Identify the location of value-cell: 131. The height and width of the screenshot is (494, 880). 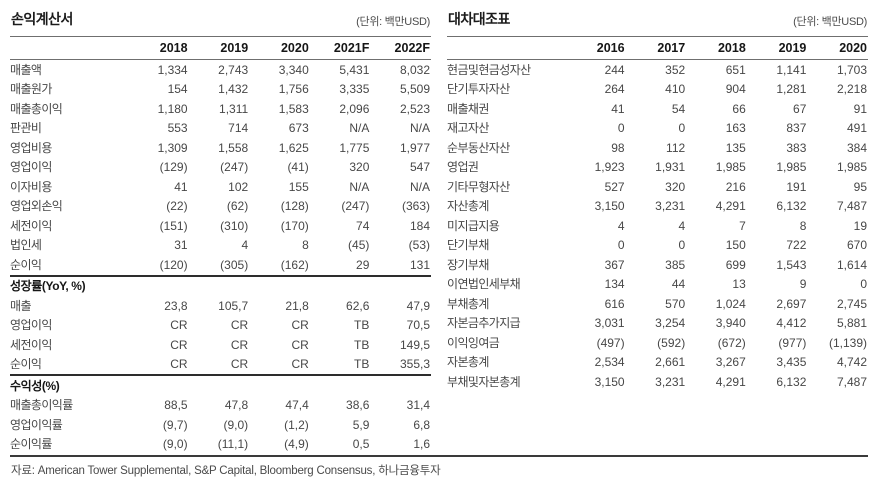
(419, 264).